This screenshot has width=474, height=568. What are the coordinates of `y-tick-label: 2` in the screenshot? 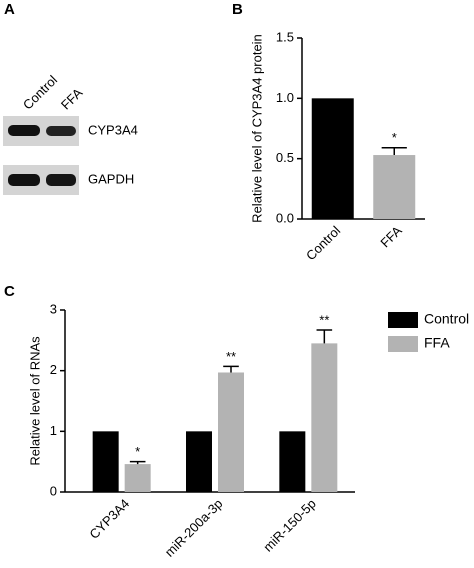 It's located at (53, 369).